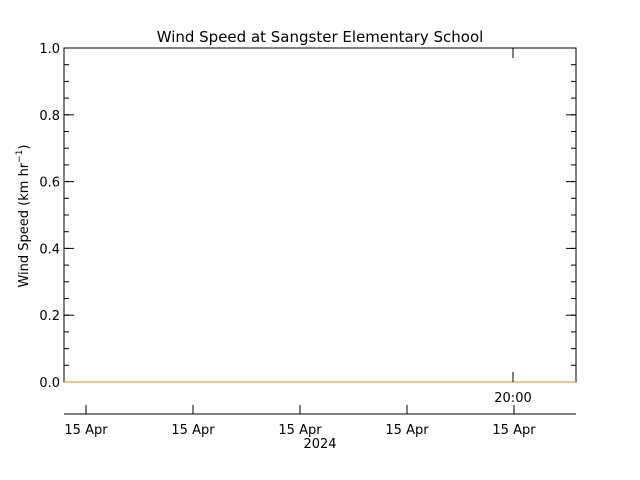 This screenshot has width=640, height=480. What do you see at coordinates (49, 49) in the screenshot?
I see `y-tick-label: 1.0` at bounding box center [49, 49].